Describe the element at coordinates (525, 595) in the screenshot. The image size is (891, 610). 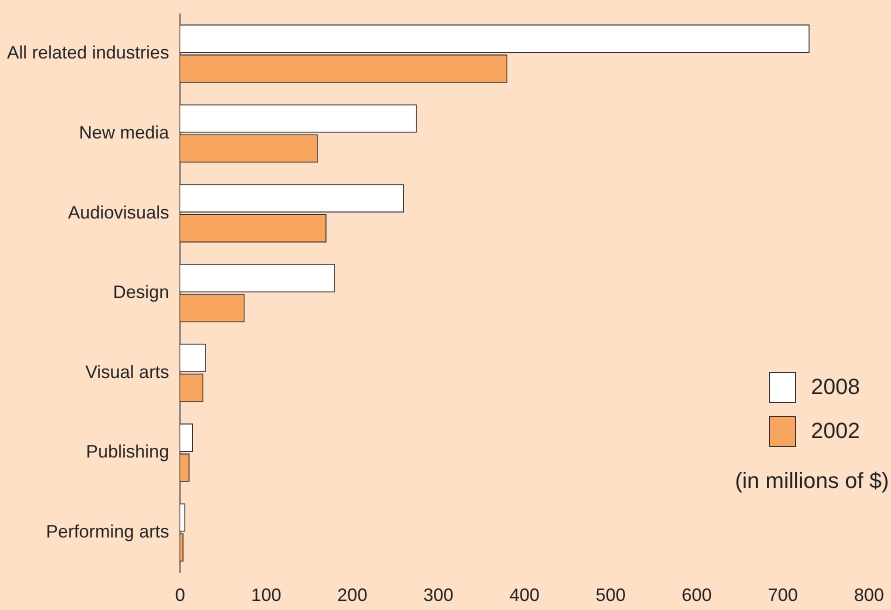
I see `x-tick-label: 400` at that location.